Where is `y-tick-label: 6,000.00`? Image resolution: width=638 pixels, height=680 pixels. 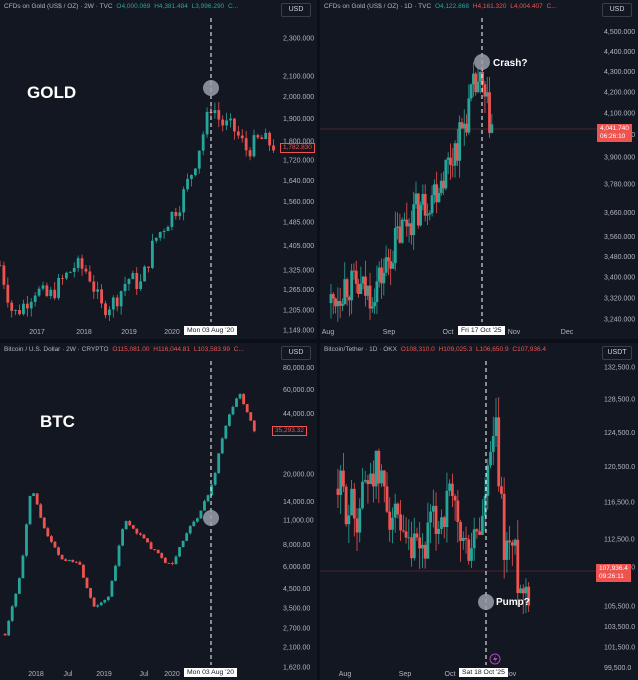
y-tick-label: 6,000.00 is located at coordinates (296, 567).